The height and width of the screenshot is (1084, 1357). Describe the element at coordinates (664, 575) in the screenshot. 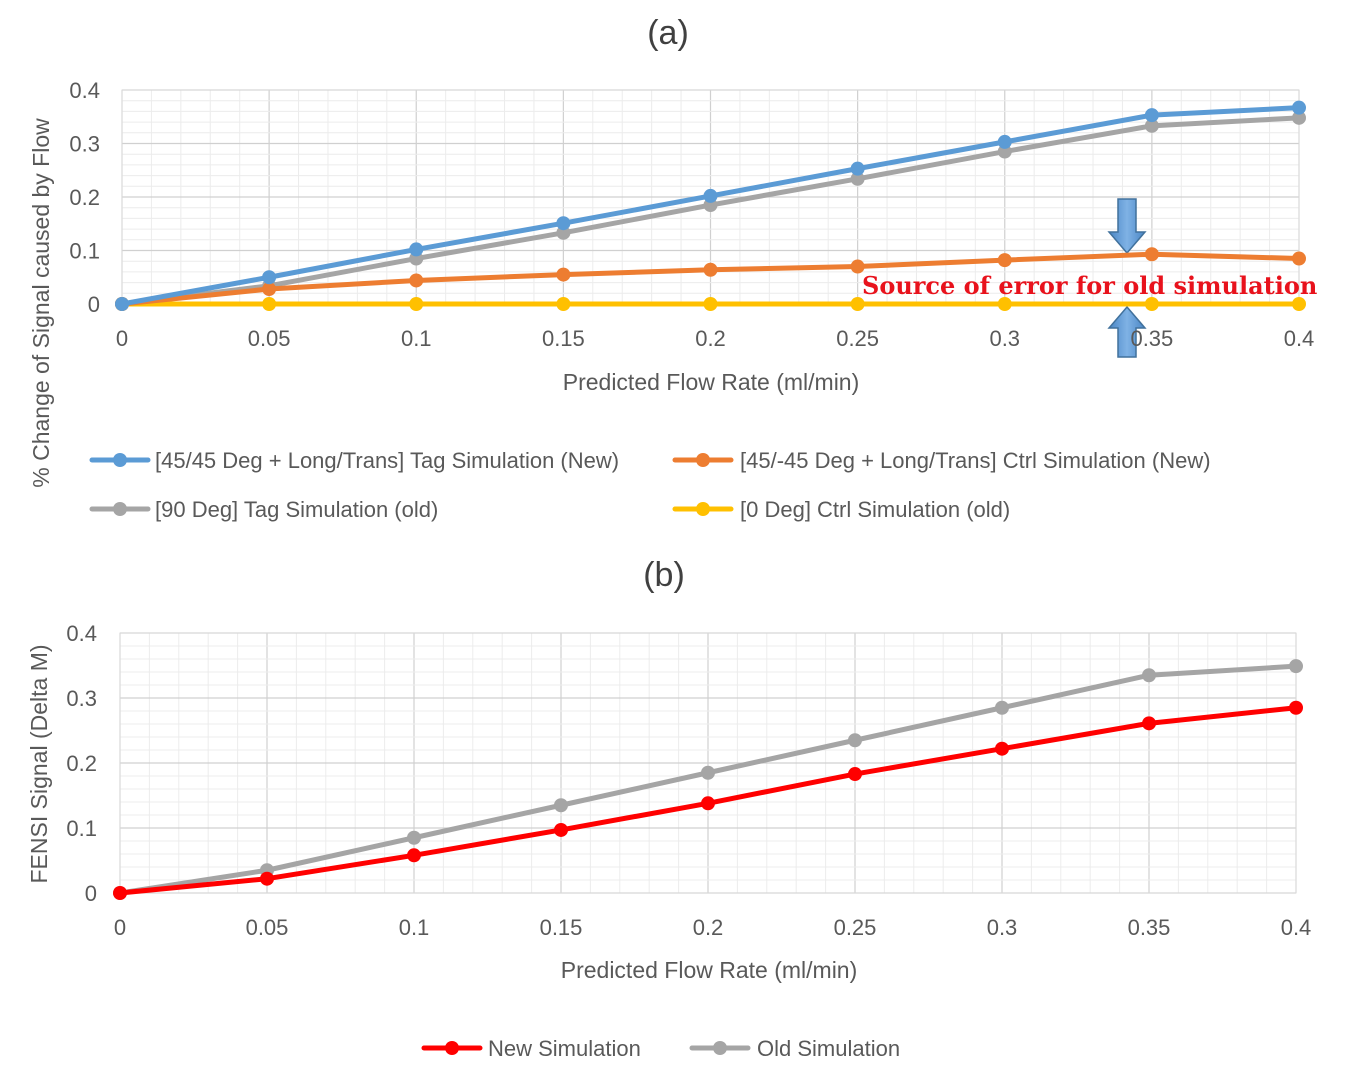

I see `chart-b-title: (b)` at that location.